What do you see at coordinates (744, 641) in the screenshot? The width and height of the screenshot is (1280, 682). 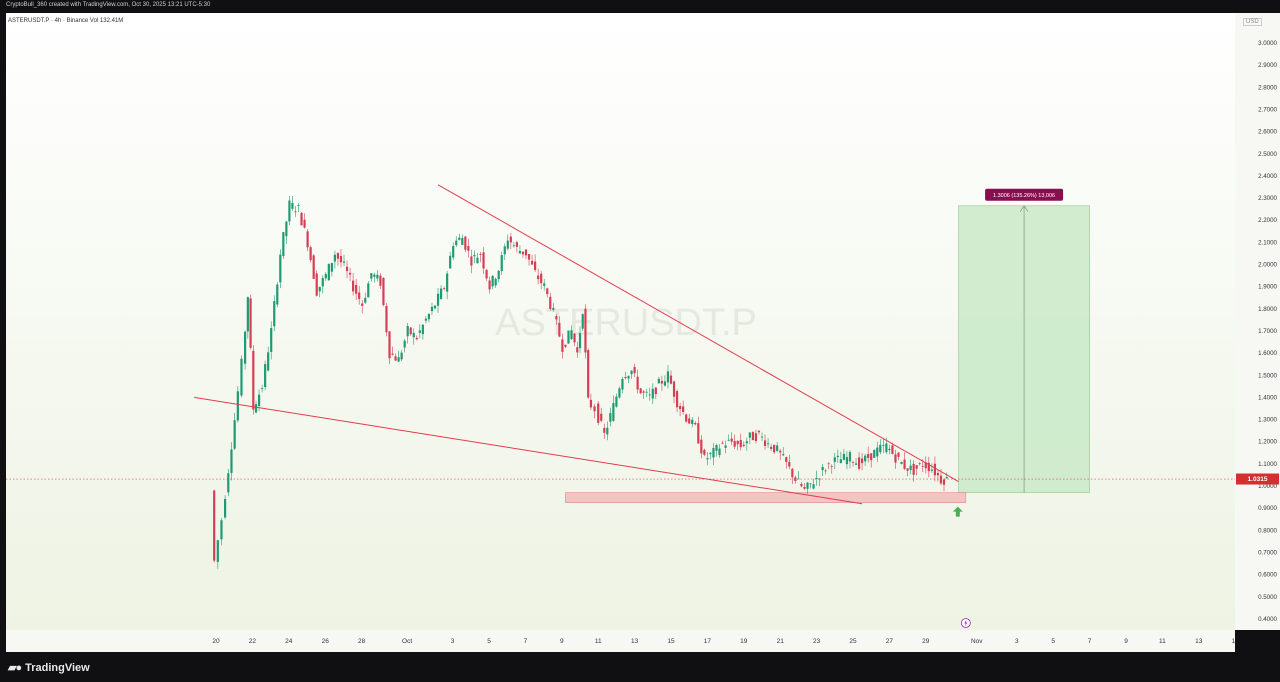 I see `time-tick-label: 19` at bounding box center [744, 641].